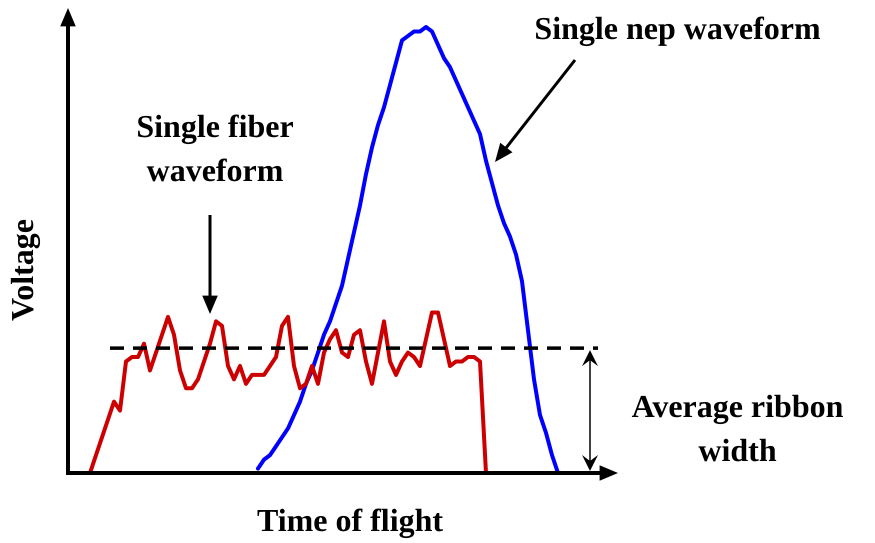 The image size is (875, 543). What do you see at coordinates (350, 520) in the screenshot?
I see `x-axis-title: Time of flight` at bounding box center [350, 520].